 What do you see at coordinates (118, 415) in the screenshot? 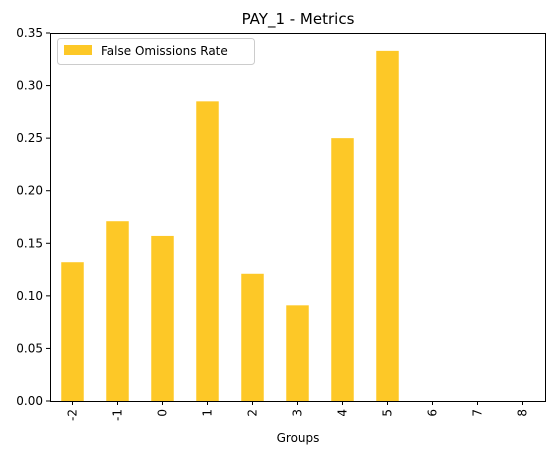
I see `x-tick-label--1: -1` at bounding box center [118, 415].